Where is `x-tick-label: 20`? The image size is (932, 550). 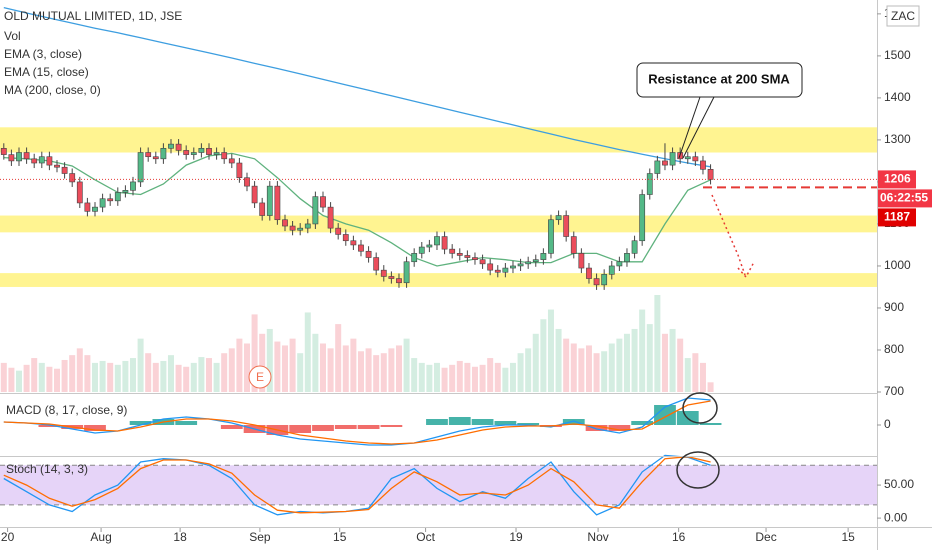 x-tick-label: 20 is located at coordinates (8, 537).